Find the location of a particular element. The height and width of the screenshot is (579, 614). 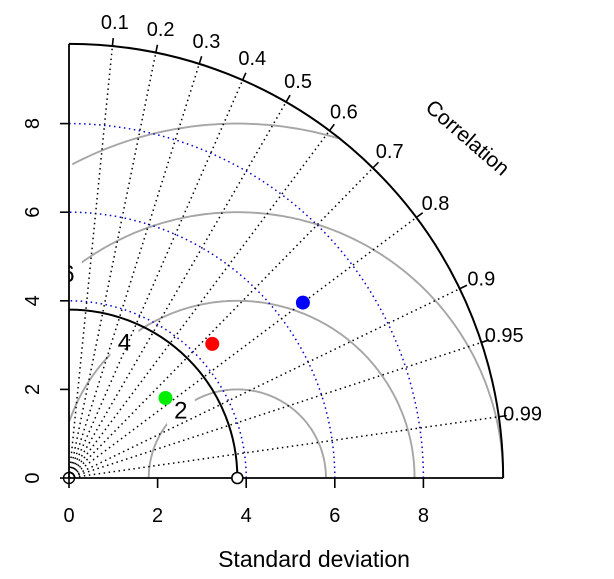

correlation-tick-label: 0.95 is located at coordinates (504, 336).